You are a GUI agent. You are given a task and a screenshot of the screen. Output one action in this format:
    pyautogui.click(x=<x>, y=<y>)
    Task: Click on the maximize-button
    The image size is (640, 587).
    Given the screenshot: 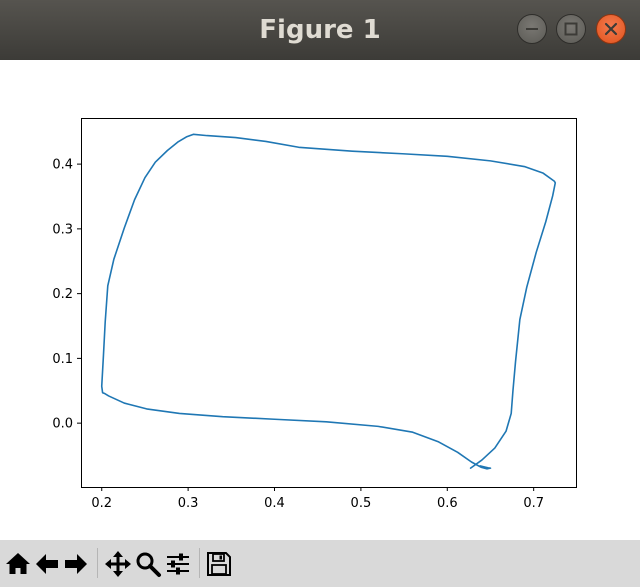 What is the action you would take?
    pyautogui.click(x=571, y=29)
    